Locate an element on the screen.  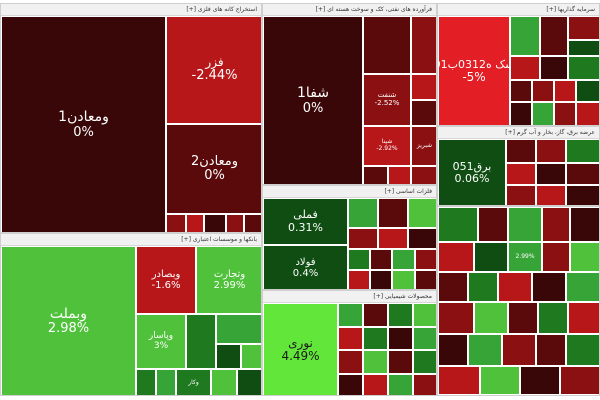
tile-noori: نوری 4.49% is located at coordinates (300, 349).